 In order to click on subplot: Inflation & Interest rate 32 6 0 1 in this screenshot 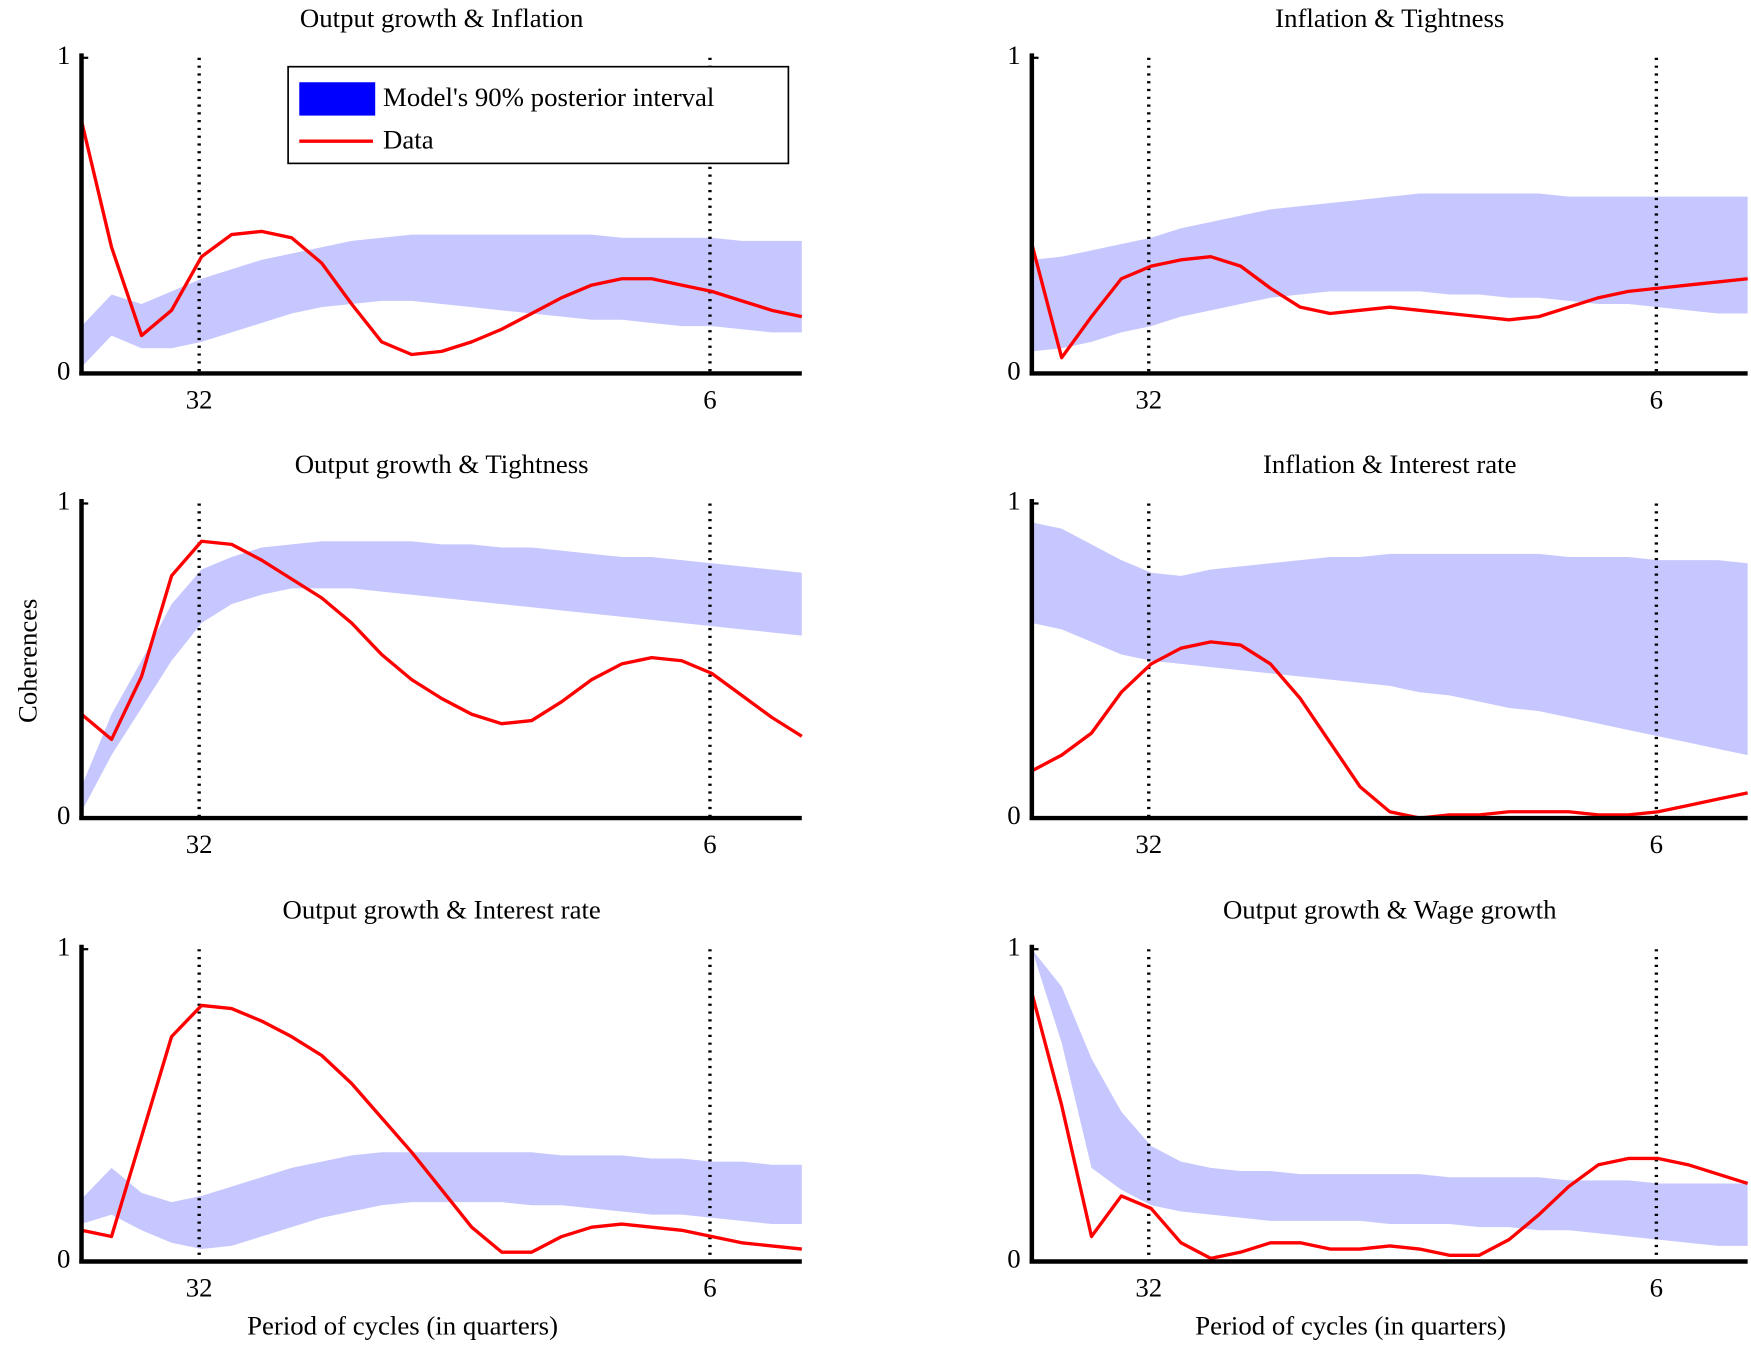, I will do `click(1377, 654)`.